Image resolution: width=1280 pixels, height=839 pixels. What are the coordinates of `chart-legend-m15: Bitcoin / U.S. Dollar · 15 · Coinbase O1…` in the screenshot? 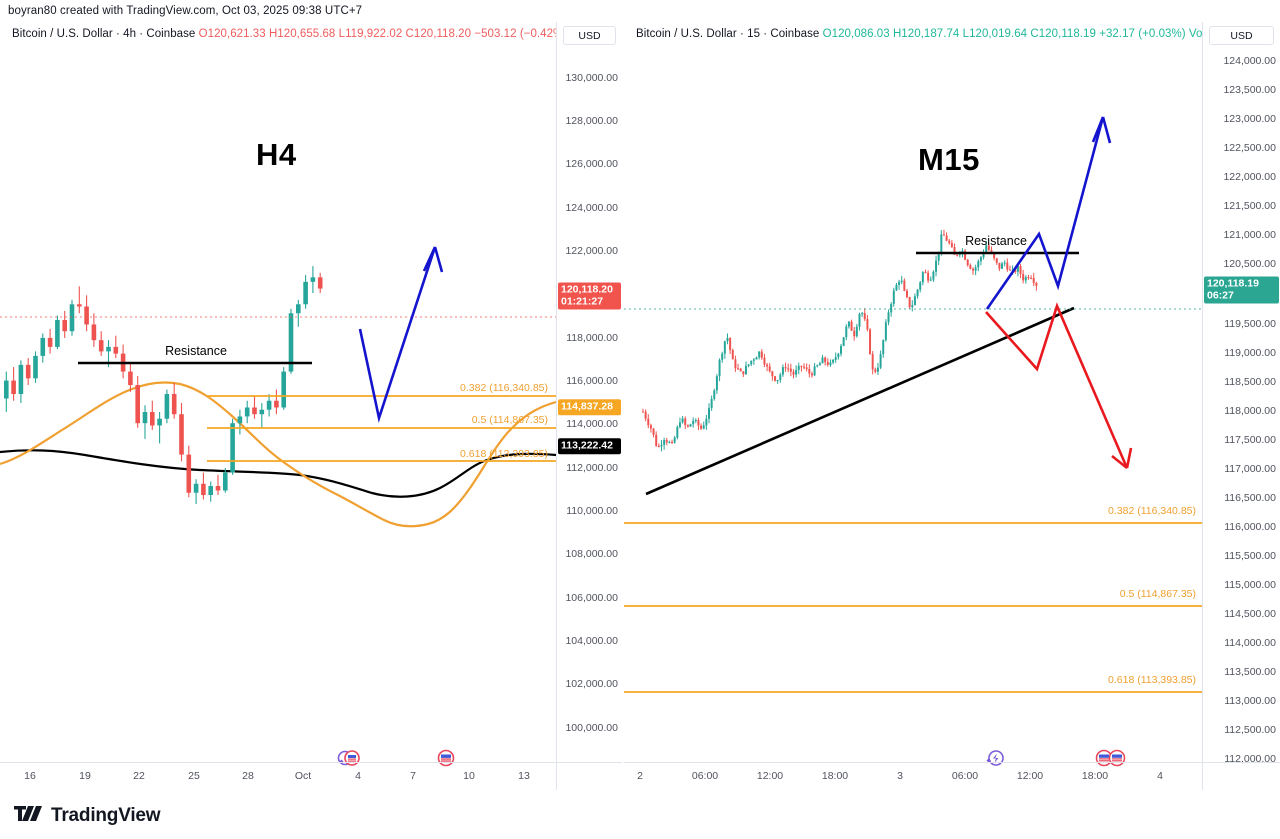 It's located at (935, 34).